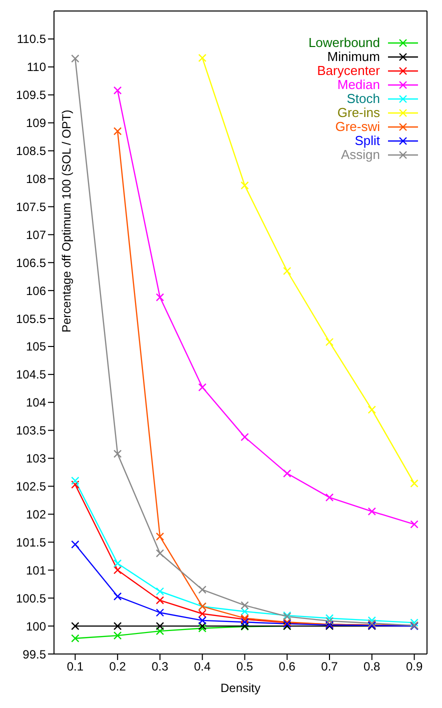 Image resolution: width=442 pixels, height=708 pixels. I want to click on legend-label: Median, so click(358, 84).